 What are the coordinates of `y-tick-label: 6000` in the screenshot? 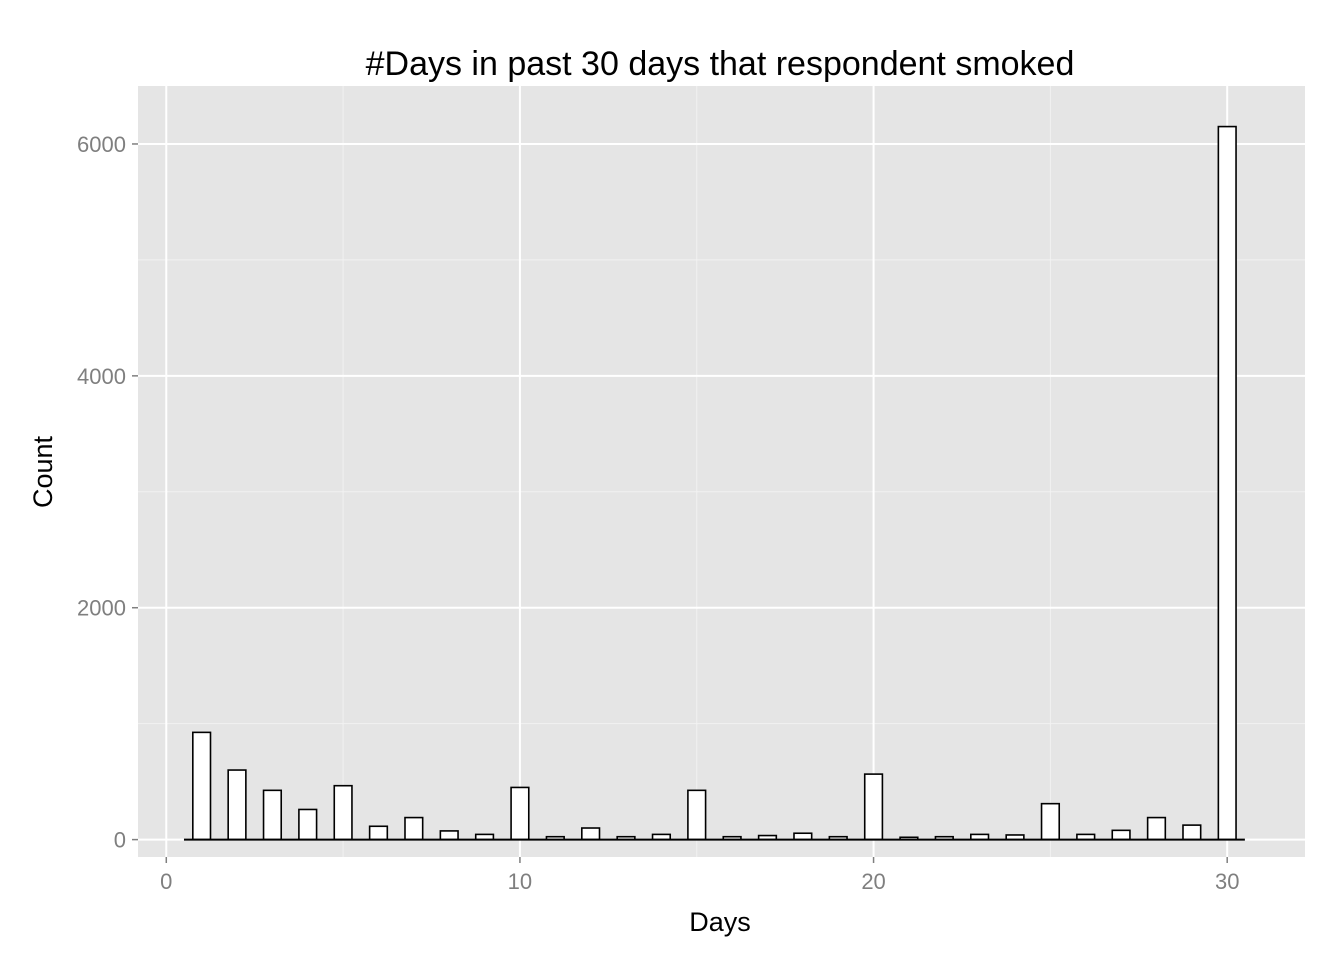 It's located at (101, 144).